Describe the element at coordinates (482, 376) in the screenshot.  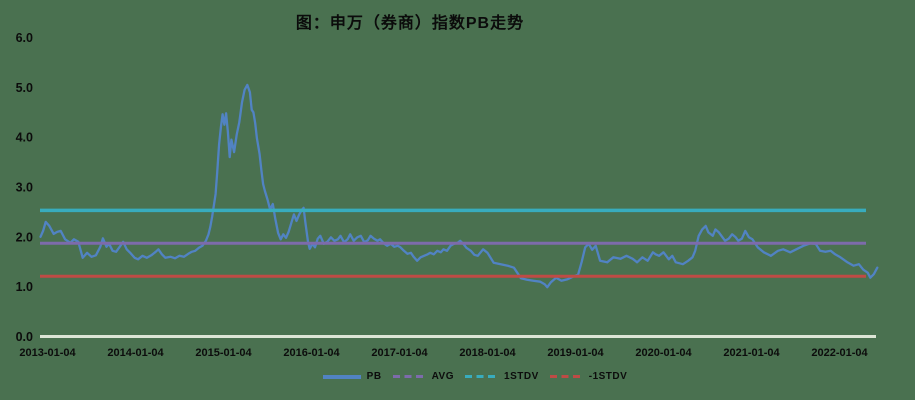
I see `stdv-up-line-swatch` at that location.